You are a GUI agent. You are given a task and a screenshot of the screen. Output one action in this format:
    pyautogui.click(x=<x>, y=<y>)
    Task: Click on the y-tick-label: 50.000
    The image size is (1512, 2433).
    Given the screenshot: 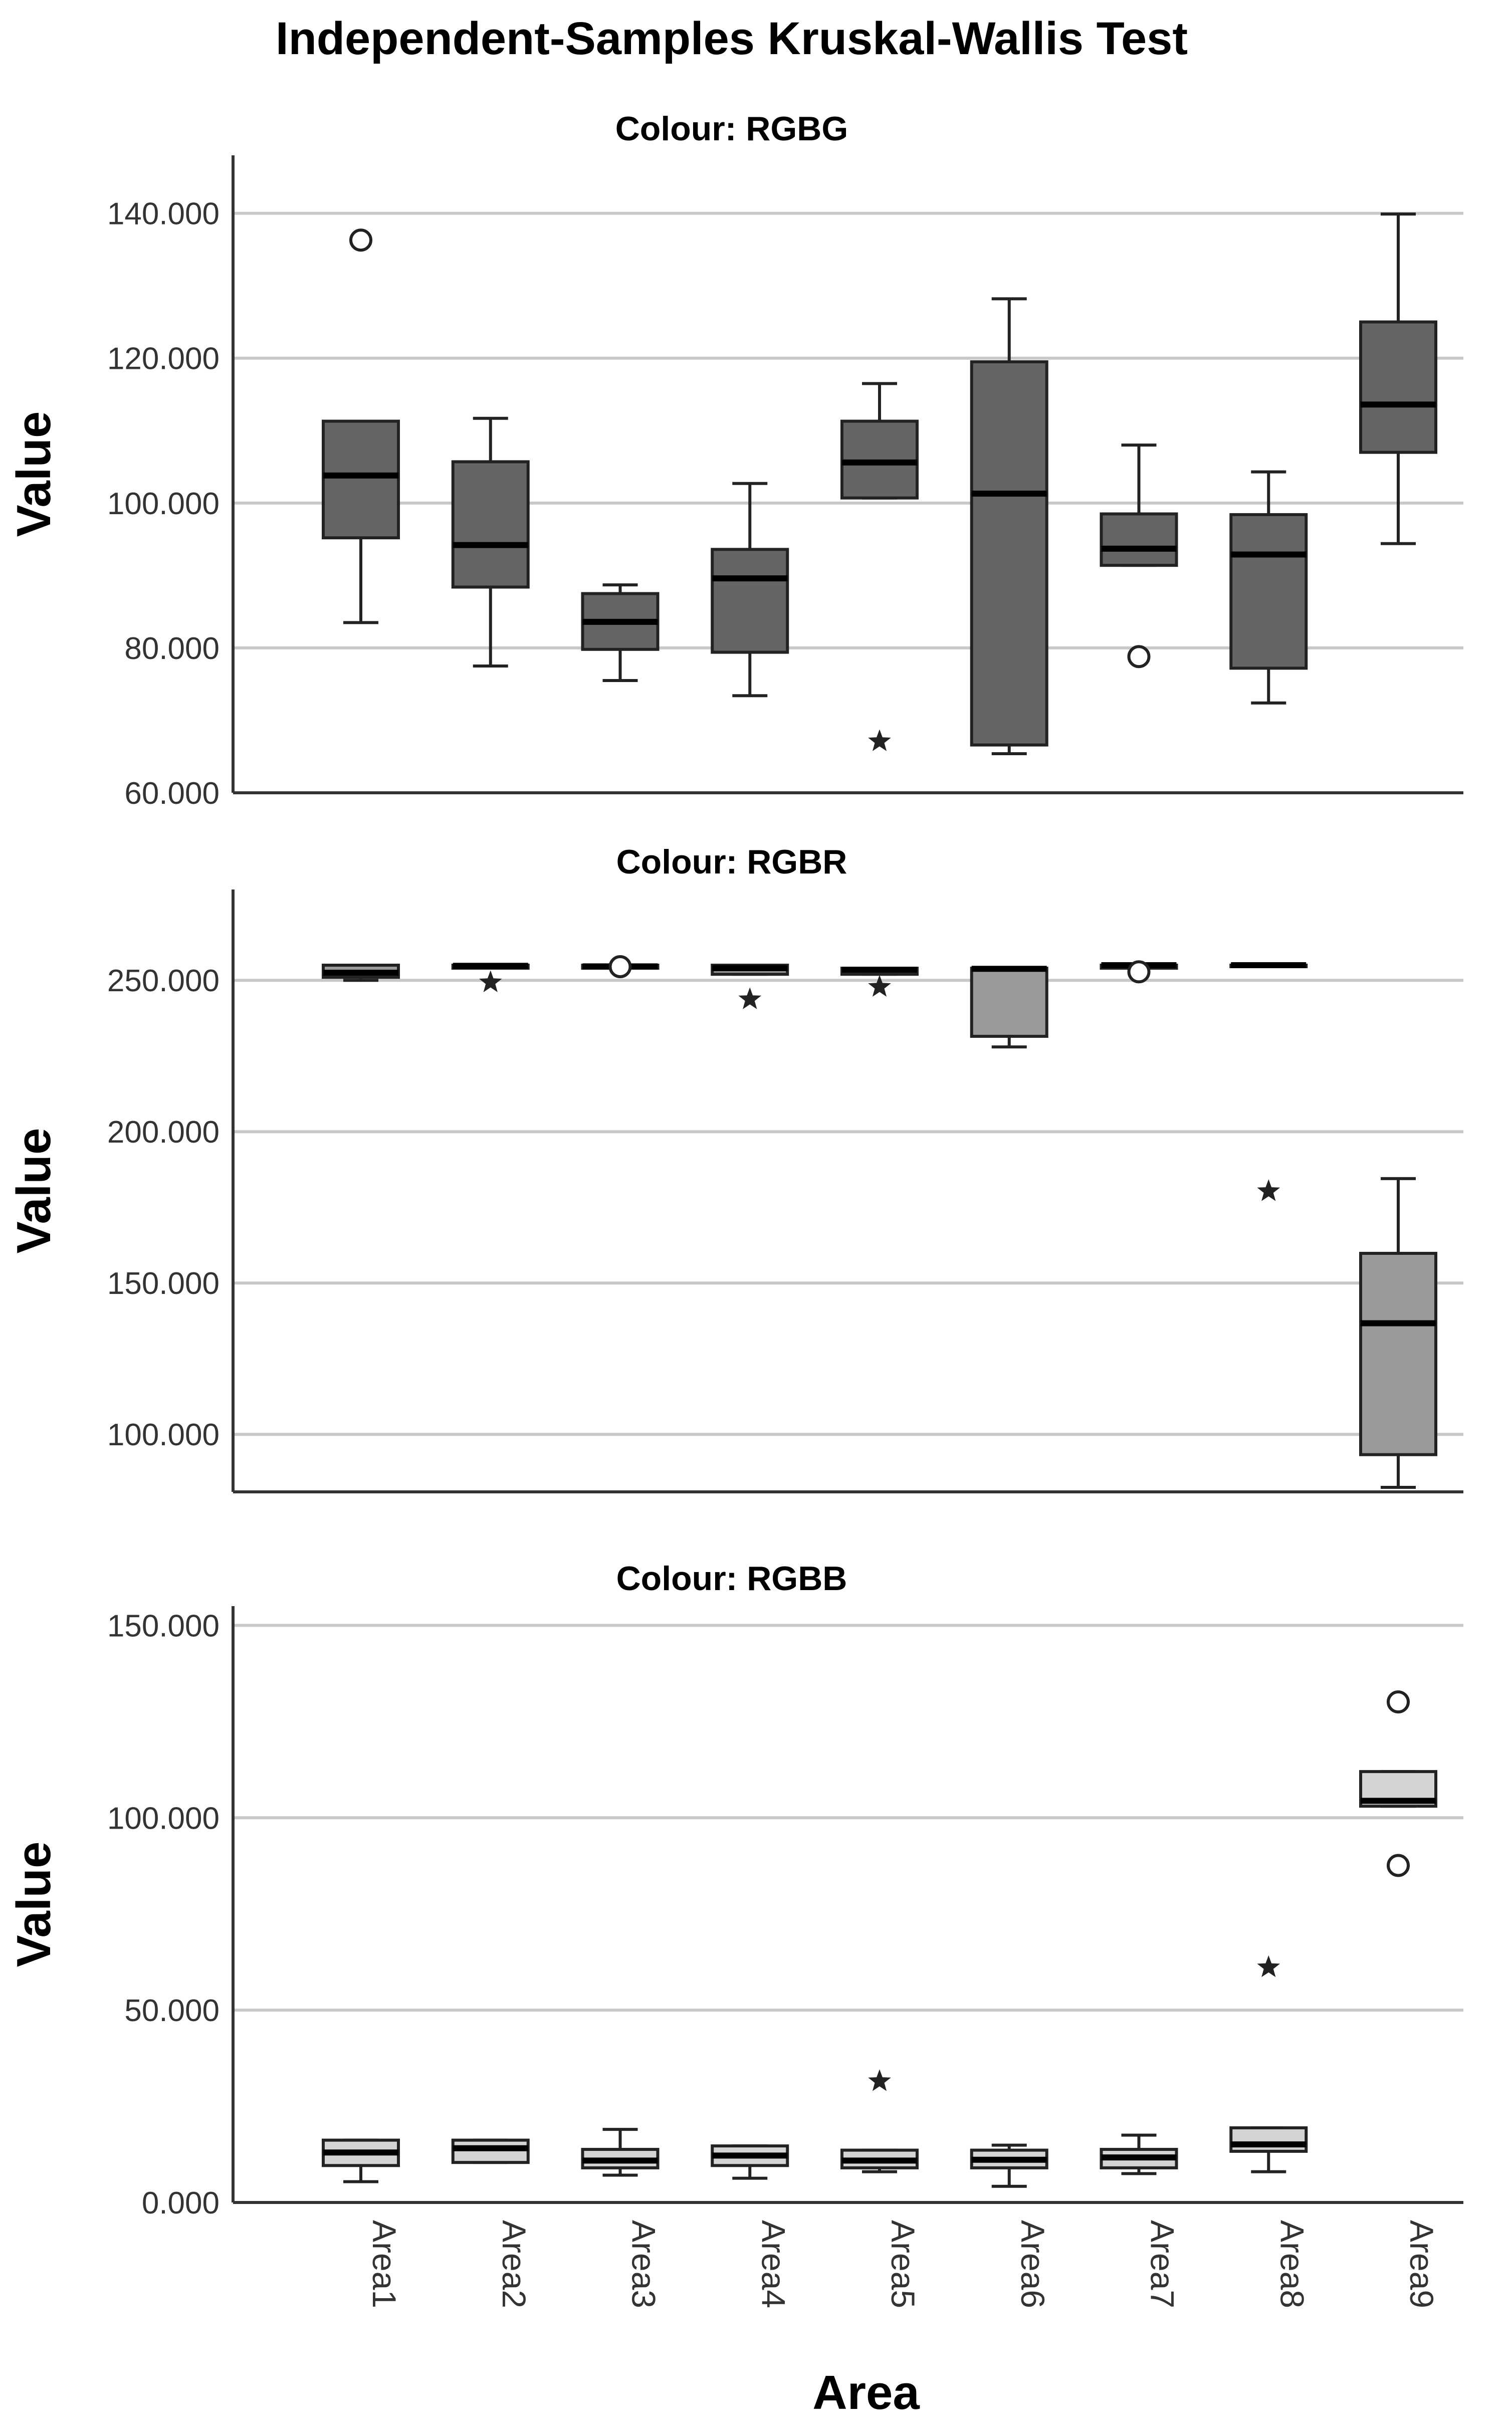 What is the action you would take?
    pyautogui.click(x=172, y=2011)
    